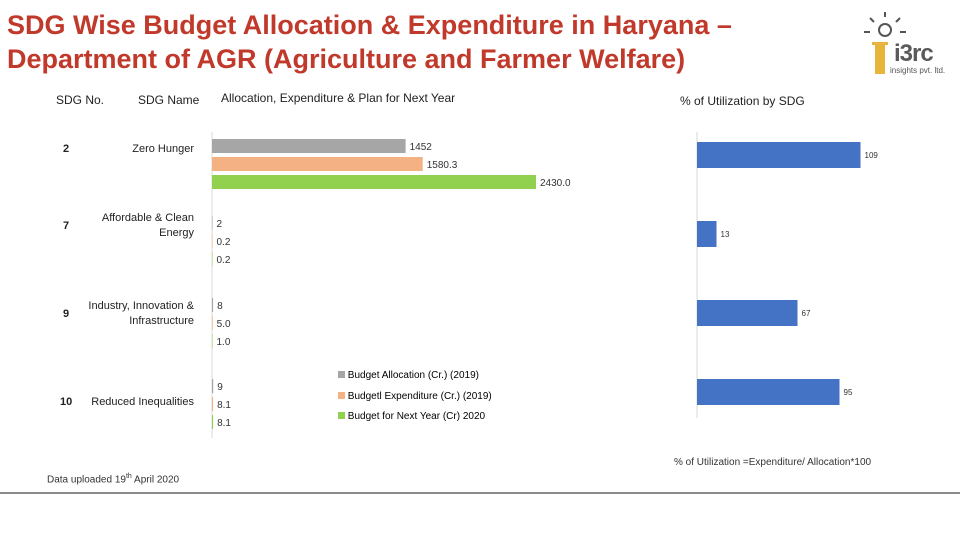 This screenshot has width=960, height=540. Describe the element at coordinates (212, 223) in the screenshot. I see `alloc-bar-s0-c1` at that location.